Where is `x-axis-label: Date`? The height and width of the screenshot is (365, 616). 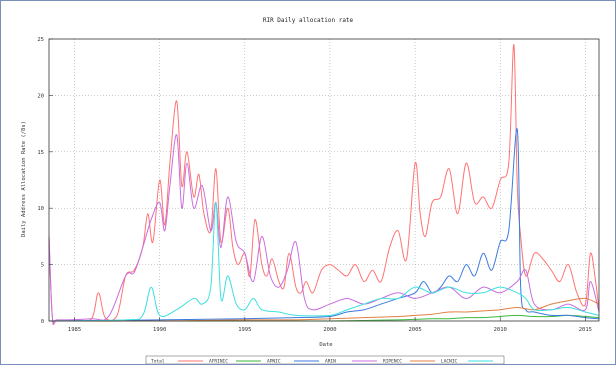
x-axis-label: Date is located at coordinates (325, 345).